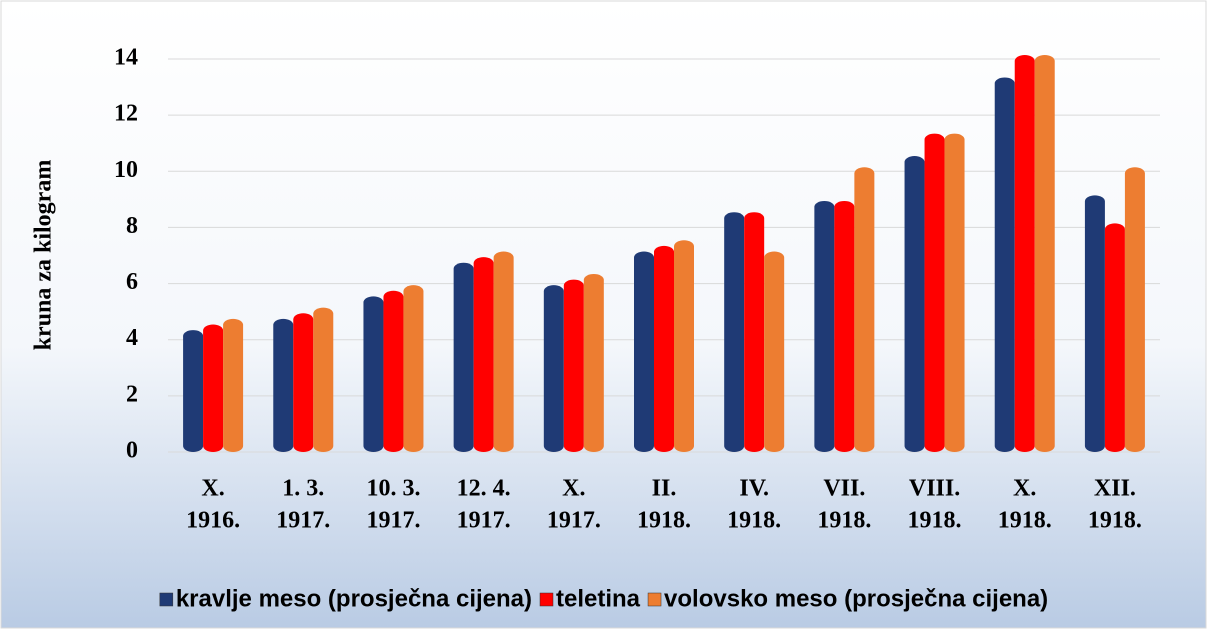 This screenshot has width=1208, height=635. I want to click on x-tick-label: 1916., so click(213, 521).